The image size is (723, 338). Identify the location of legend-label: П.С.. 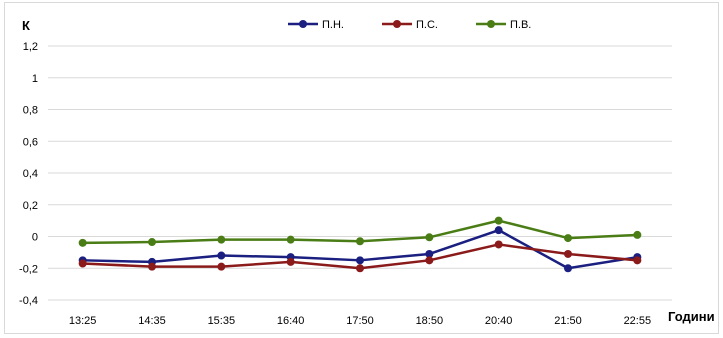
(427, 25).